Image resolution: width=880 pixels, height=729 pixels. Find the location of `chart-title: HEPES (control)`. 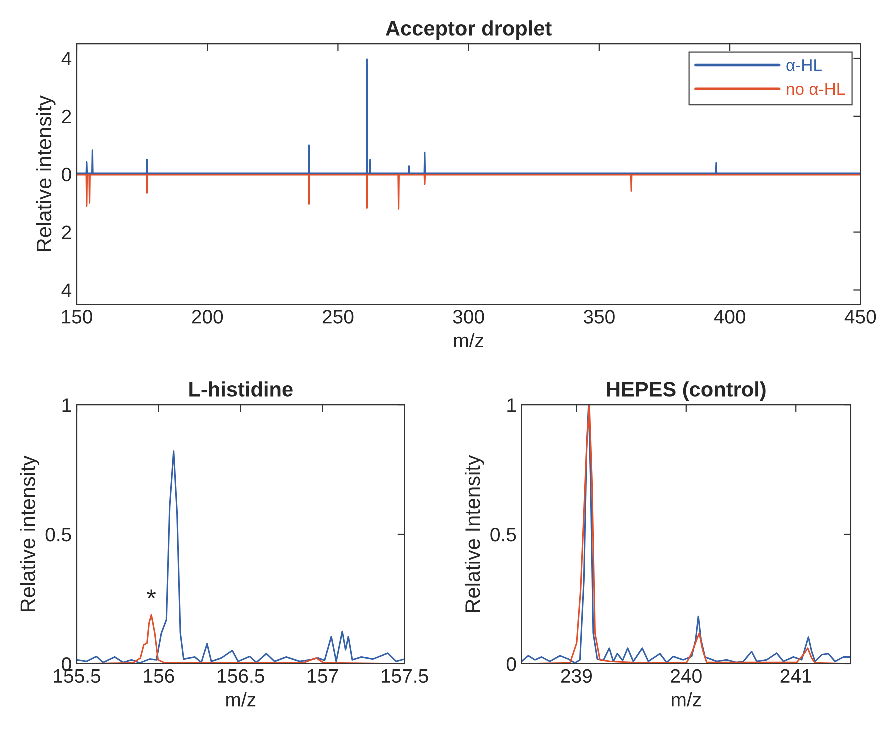

chart-title: HEPES (control) is located at coordinates (686, 392).